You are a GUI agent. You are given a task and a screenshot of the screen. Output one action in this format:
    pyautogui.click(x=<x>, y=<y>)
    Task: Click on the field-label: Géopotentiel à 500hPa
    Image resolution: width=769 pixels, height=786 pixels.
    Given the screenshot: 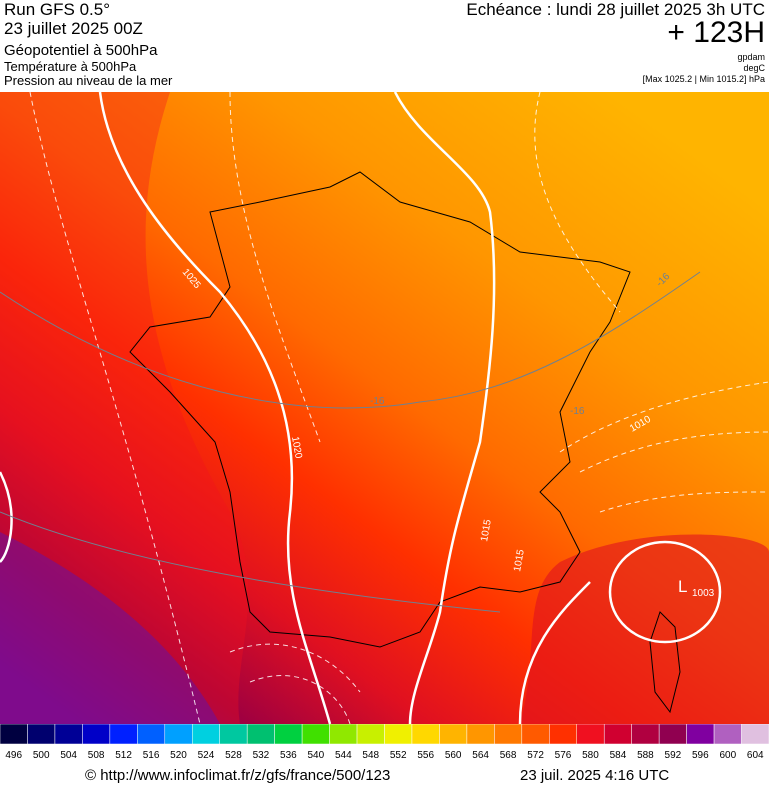 What is the action you would take?
    pyautogui.click(x=81, y=50)
    